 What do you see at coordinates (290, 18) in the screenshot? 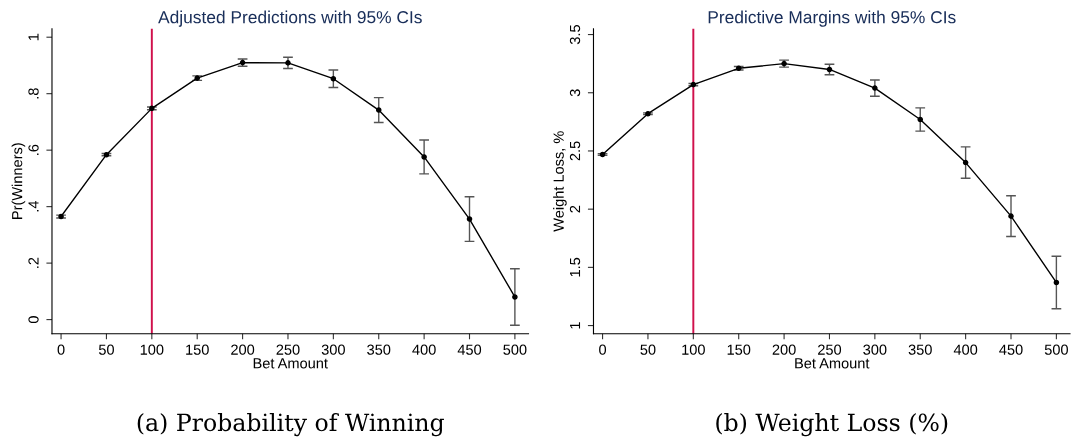
I see `chart-title: Adjusted Predictions with 95% CIs` at bounding box center [290, 18].